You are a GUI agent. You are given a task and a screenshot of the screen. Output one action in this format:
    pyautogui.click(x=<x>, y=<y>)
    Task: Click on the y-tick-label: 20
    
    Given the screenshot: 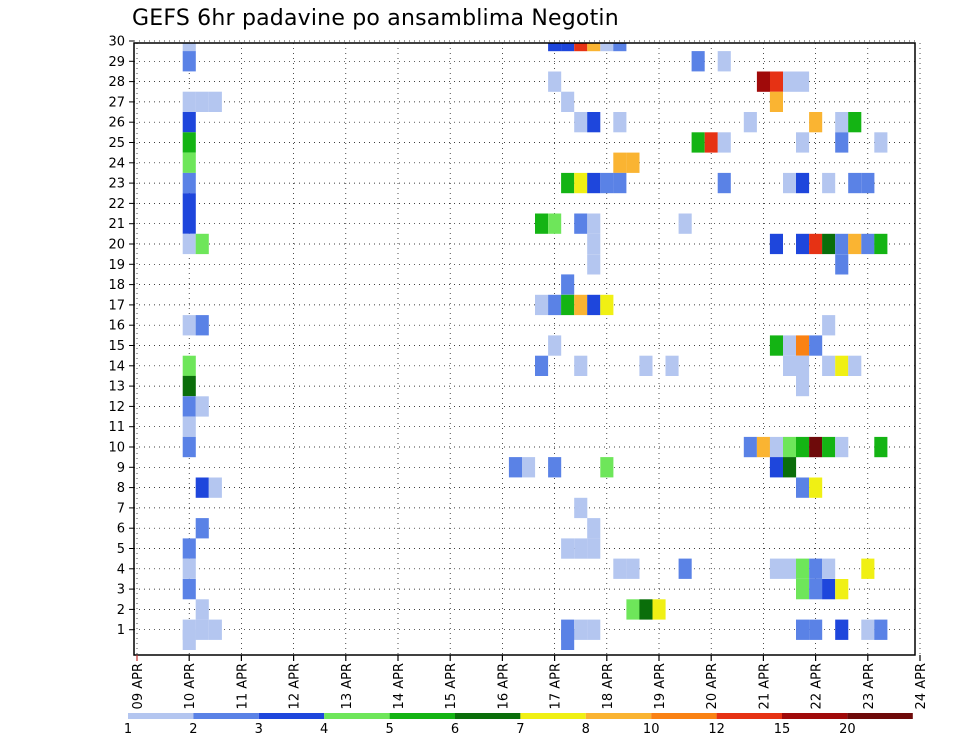 What is the action you would take?
    pyautogui.click(x=116, y=245)
    